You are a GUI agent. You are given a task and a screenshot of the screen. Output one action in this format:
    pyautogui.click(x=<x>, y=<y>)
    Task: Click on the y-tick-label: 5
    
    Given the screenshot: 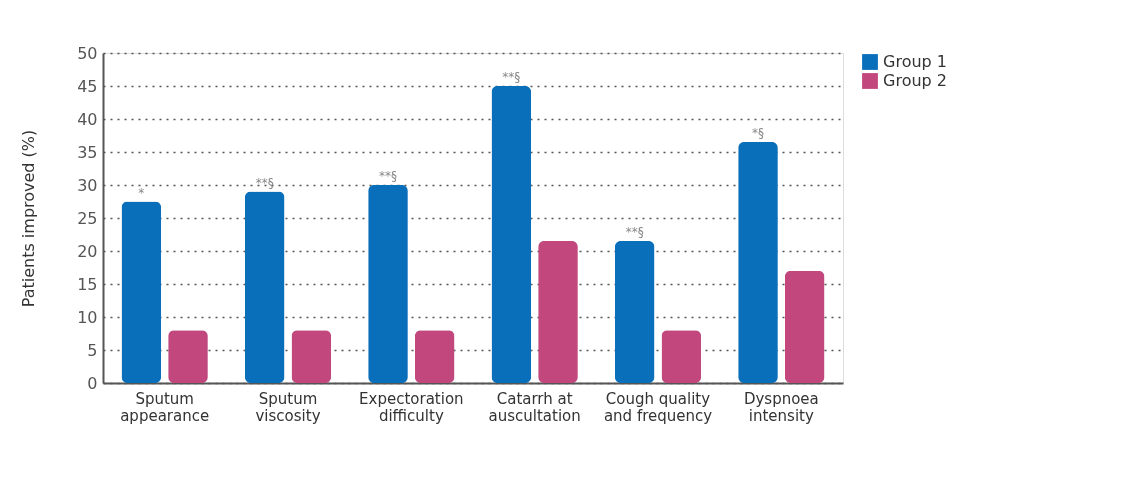 What is the action you would take?
    pyautogui.click(x=92, y=350)
    